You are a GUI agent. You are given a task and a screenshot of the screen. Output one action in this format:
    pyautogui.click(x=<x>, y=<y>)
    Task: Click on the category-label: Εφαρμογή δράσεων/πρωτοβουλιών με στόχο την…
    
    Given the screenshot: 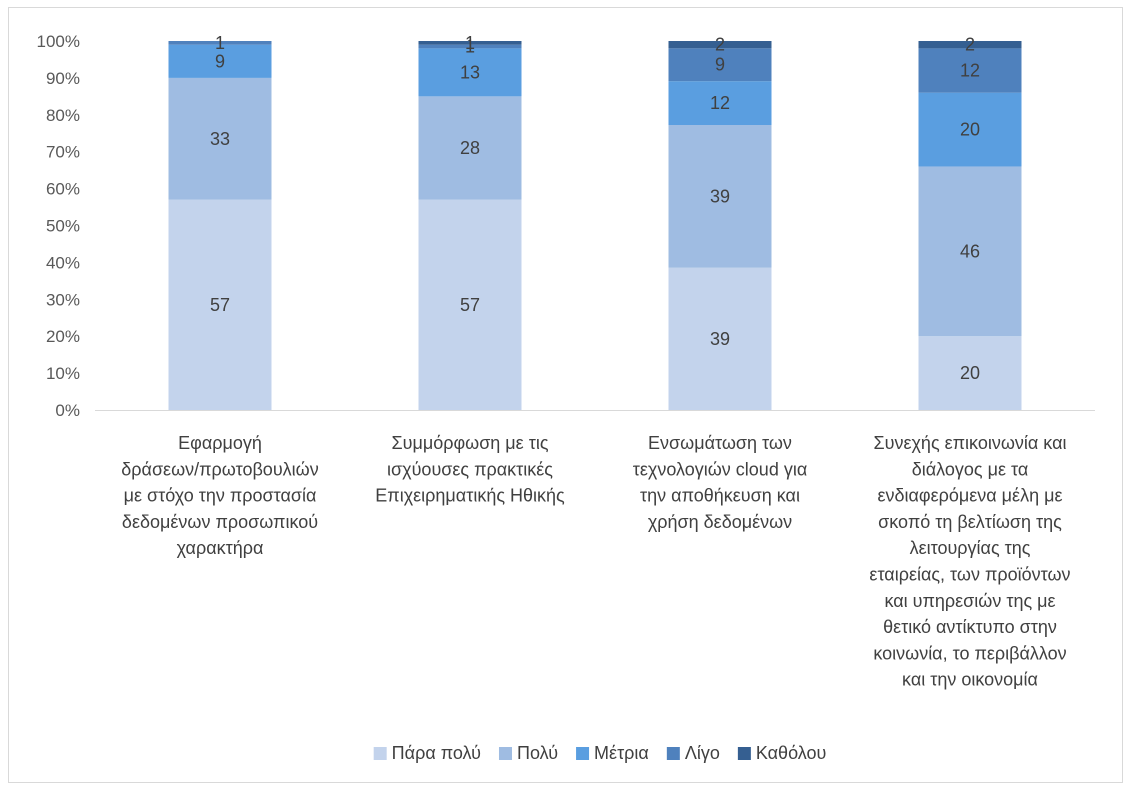 What is the action you would take?
    pyautogui.click(x=219, y=495)
    